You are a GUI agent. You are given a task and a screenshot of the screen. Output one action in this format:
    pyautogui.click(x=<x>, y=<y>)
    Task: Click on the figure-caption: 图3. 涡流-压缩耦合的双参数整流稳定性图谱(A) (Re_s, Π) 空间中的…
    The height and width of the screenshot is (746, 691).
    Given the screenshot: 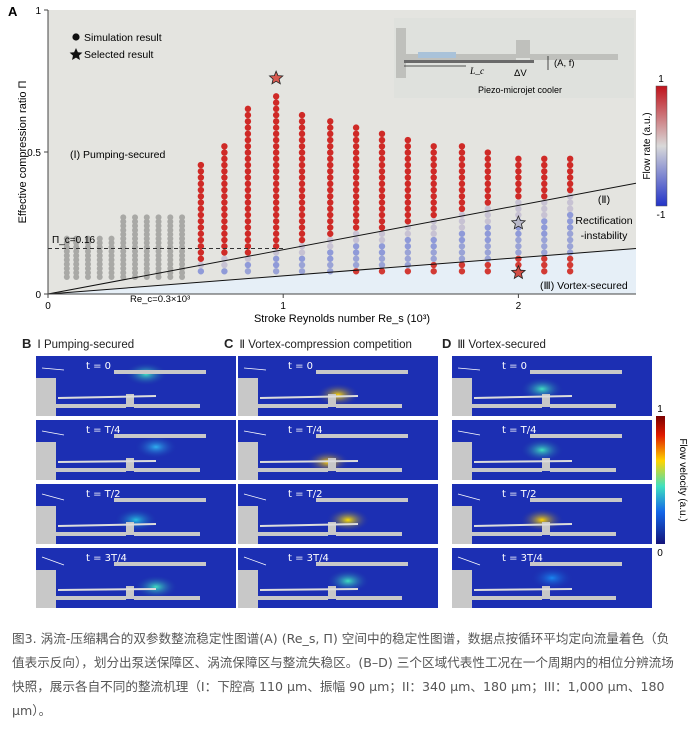 What is the action you would take?
    pyautogui.click(x=343, y=674)
    